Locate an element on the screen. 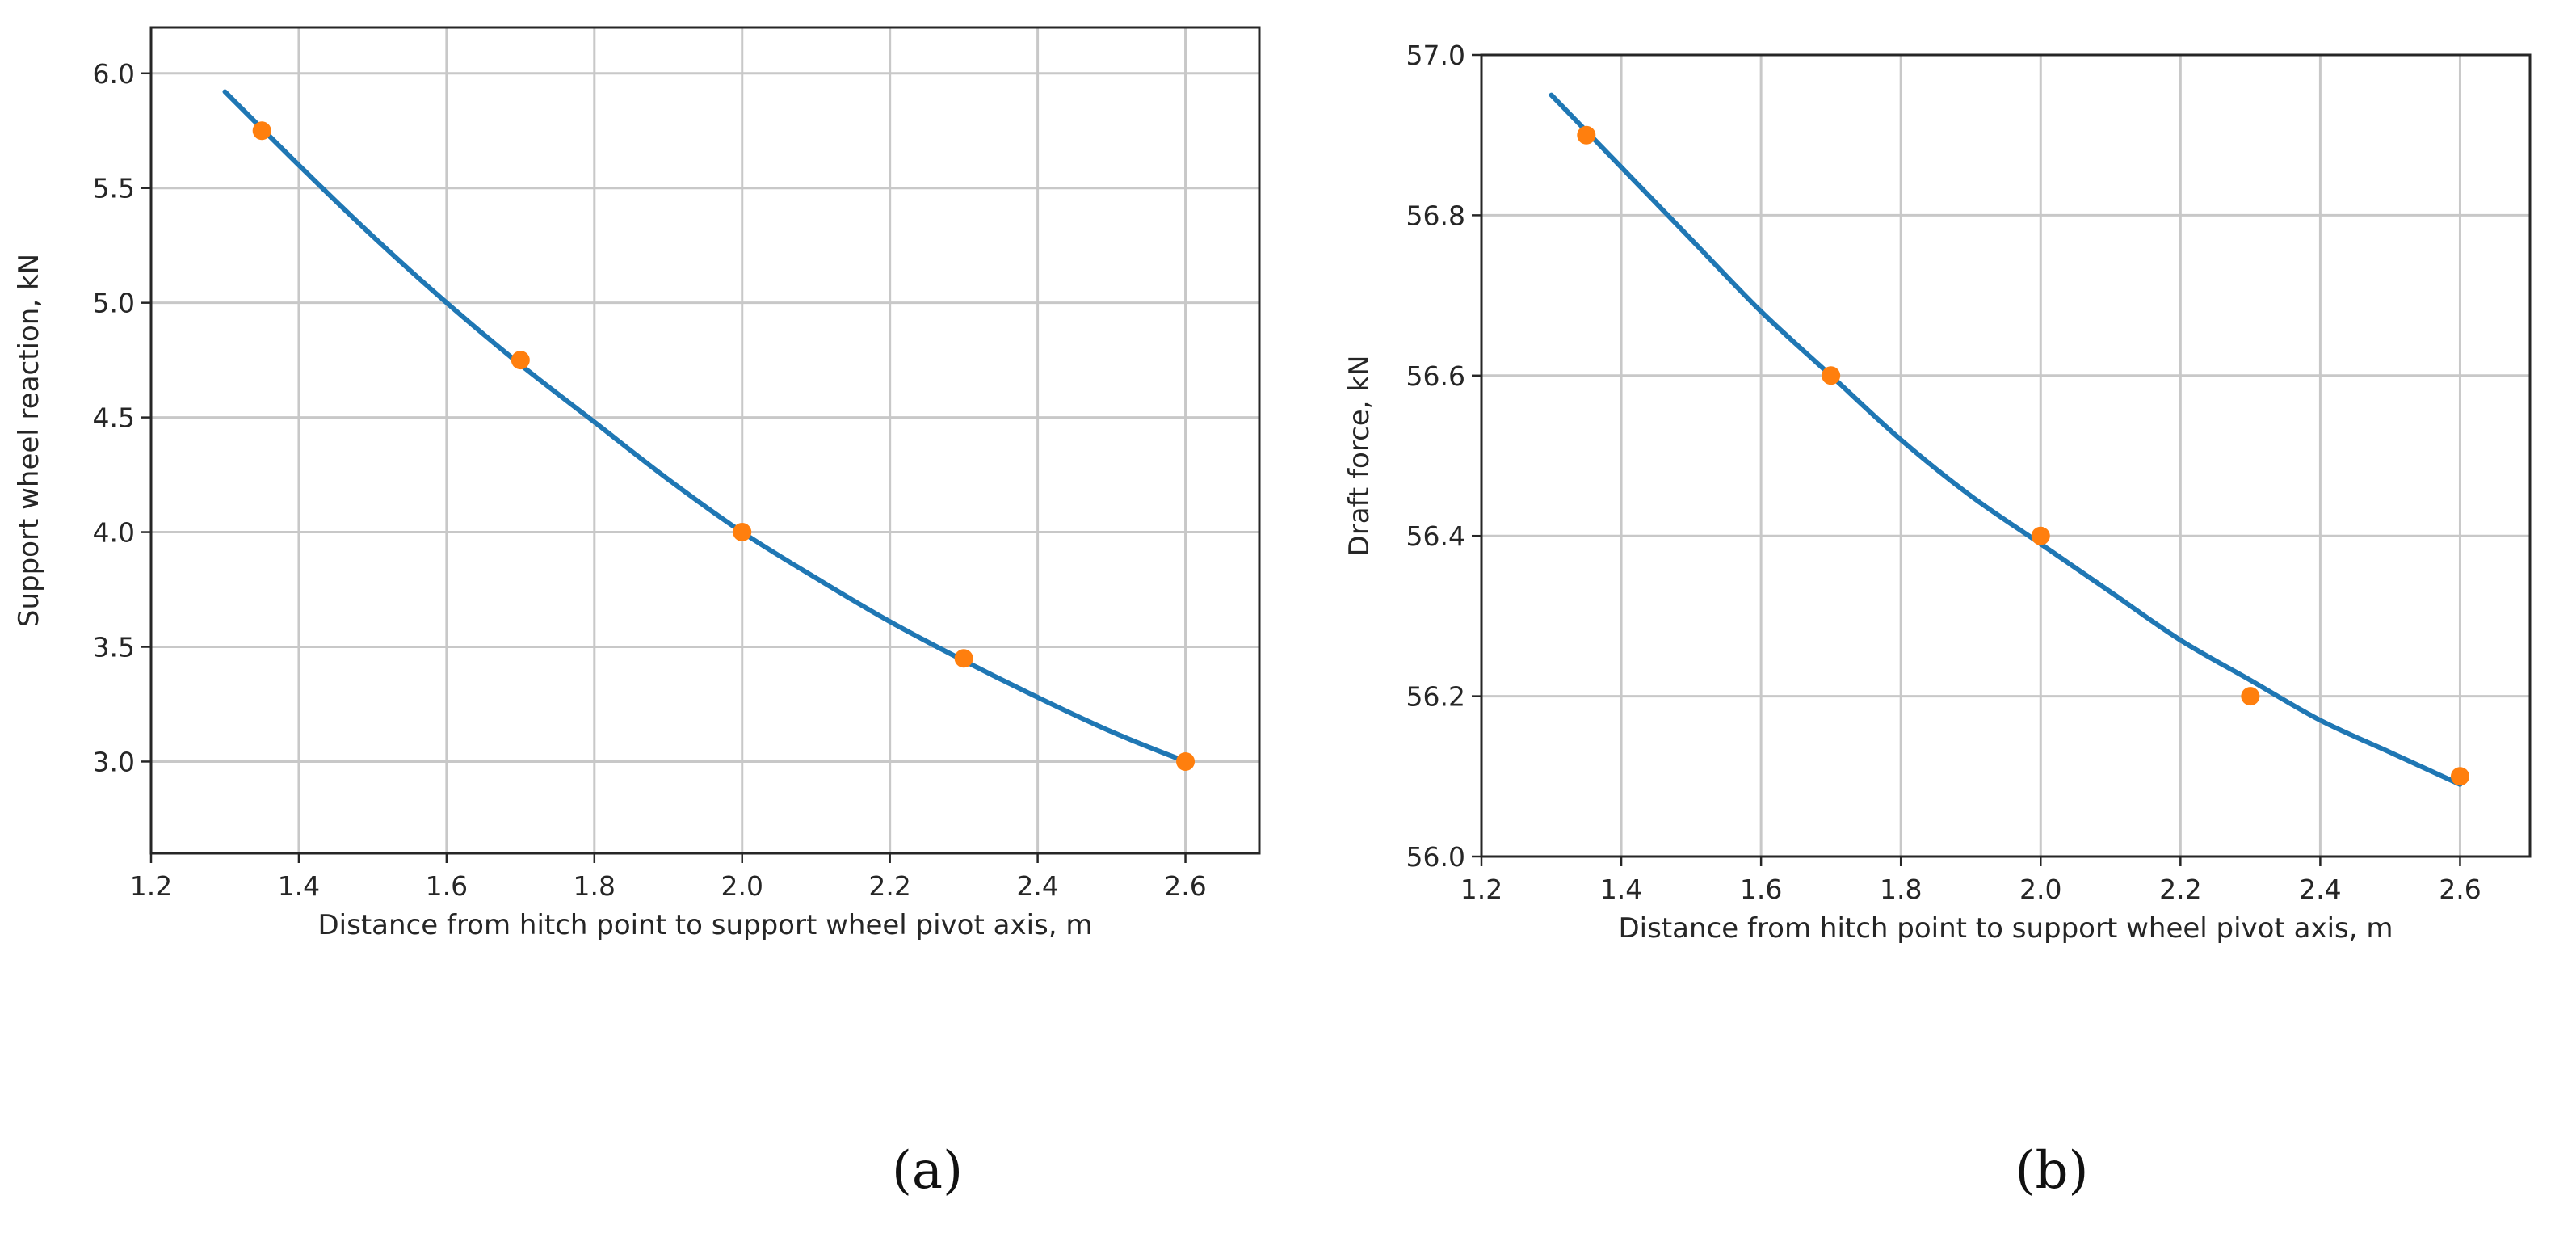 This screenshot has width=2576, height=1246. y-tick-label: 4.0 is located at coordinates (114, 533).